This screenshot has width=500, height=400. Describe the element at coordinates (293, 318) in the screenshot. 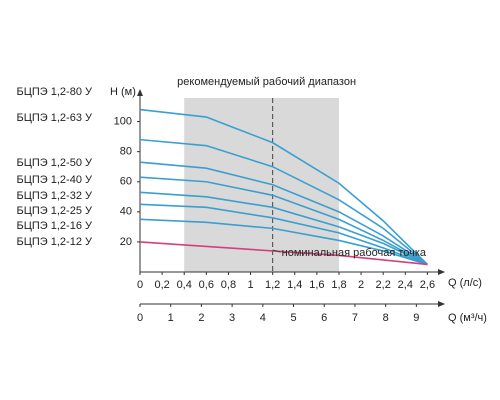

I see `x2-tick-label: 5` at that location.